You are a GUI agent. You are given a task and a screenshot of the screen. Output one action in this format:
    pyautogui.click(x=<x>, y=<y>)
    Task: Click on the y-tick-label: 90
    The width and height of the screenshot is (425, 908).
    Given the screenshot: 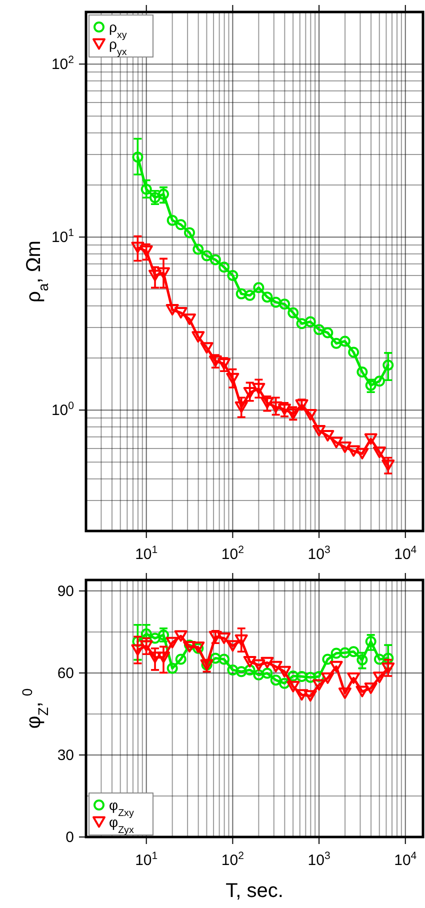 What is the action you would take?
    pyautogui.click(x=65, y=591)
    